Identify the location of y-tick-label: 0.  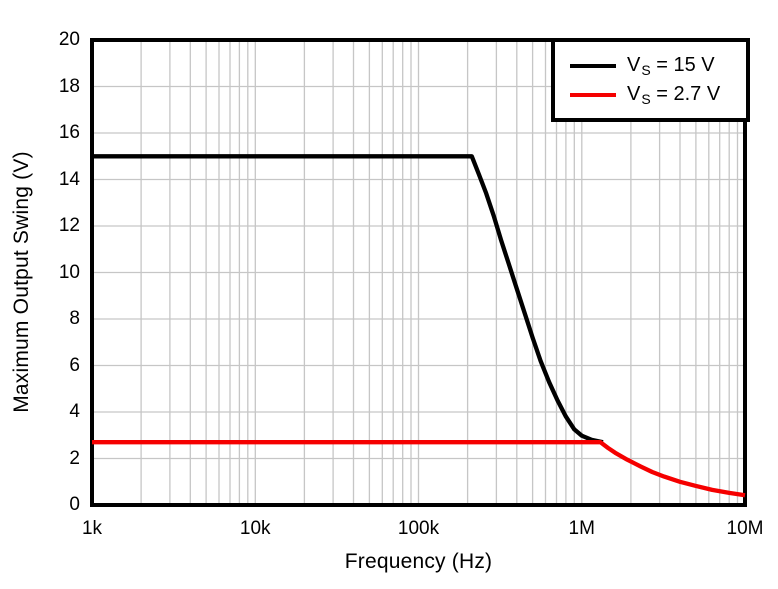
(74, 504).